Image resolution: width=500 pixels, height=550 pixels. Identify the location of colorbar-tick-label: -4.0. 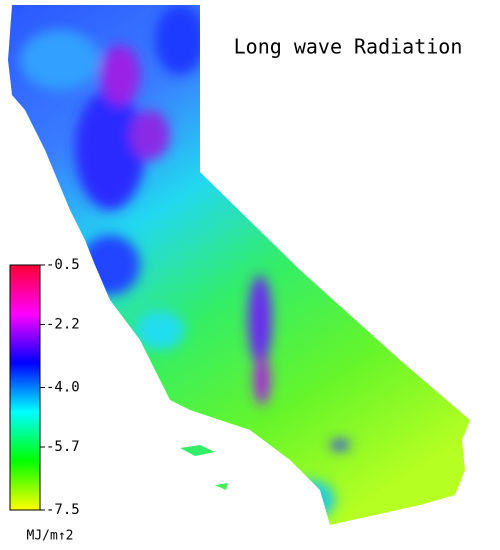
(63, 388).